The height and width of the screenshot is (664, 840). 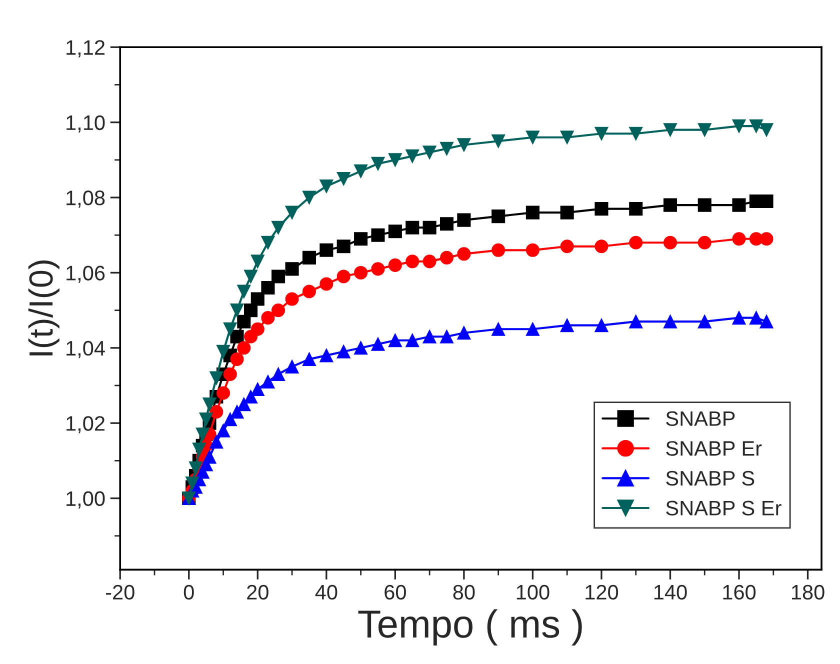 What do you see at coordinates (85, 199) in the screenshot?
I see `y-tick-label: 1,08` at bounding box center [85, 199].